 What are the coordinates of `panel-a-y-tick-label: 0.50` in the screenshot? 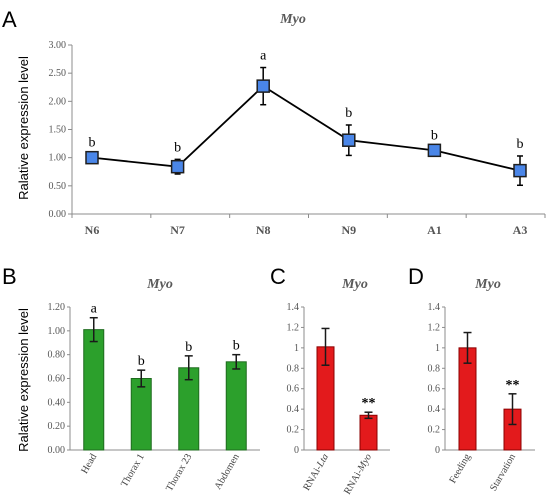 It's located at (58, 186).